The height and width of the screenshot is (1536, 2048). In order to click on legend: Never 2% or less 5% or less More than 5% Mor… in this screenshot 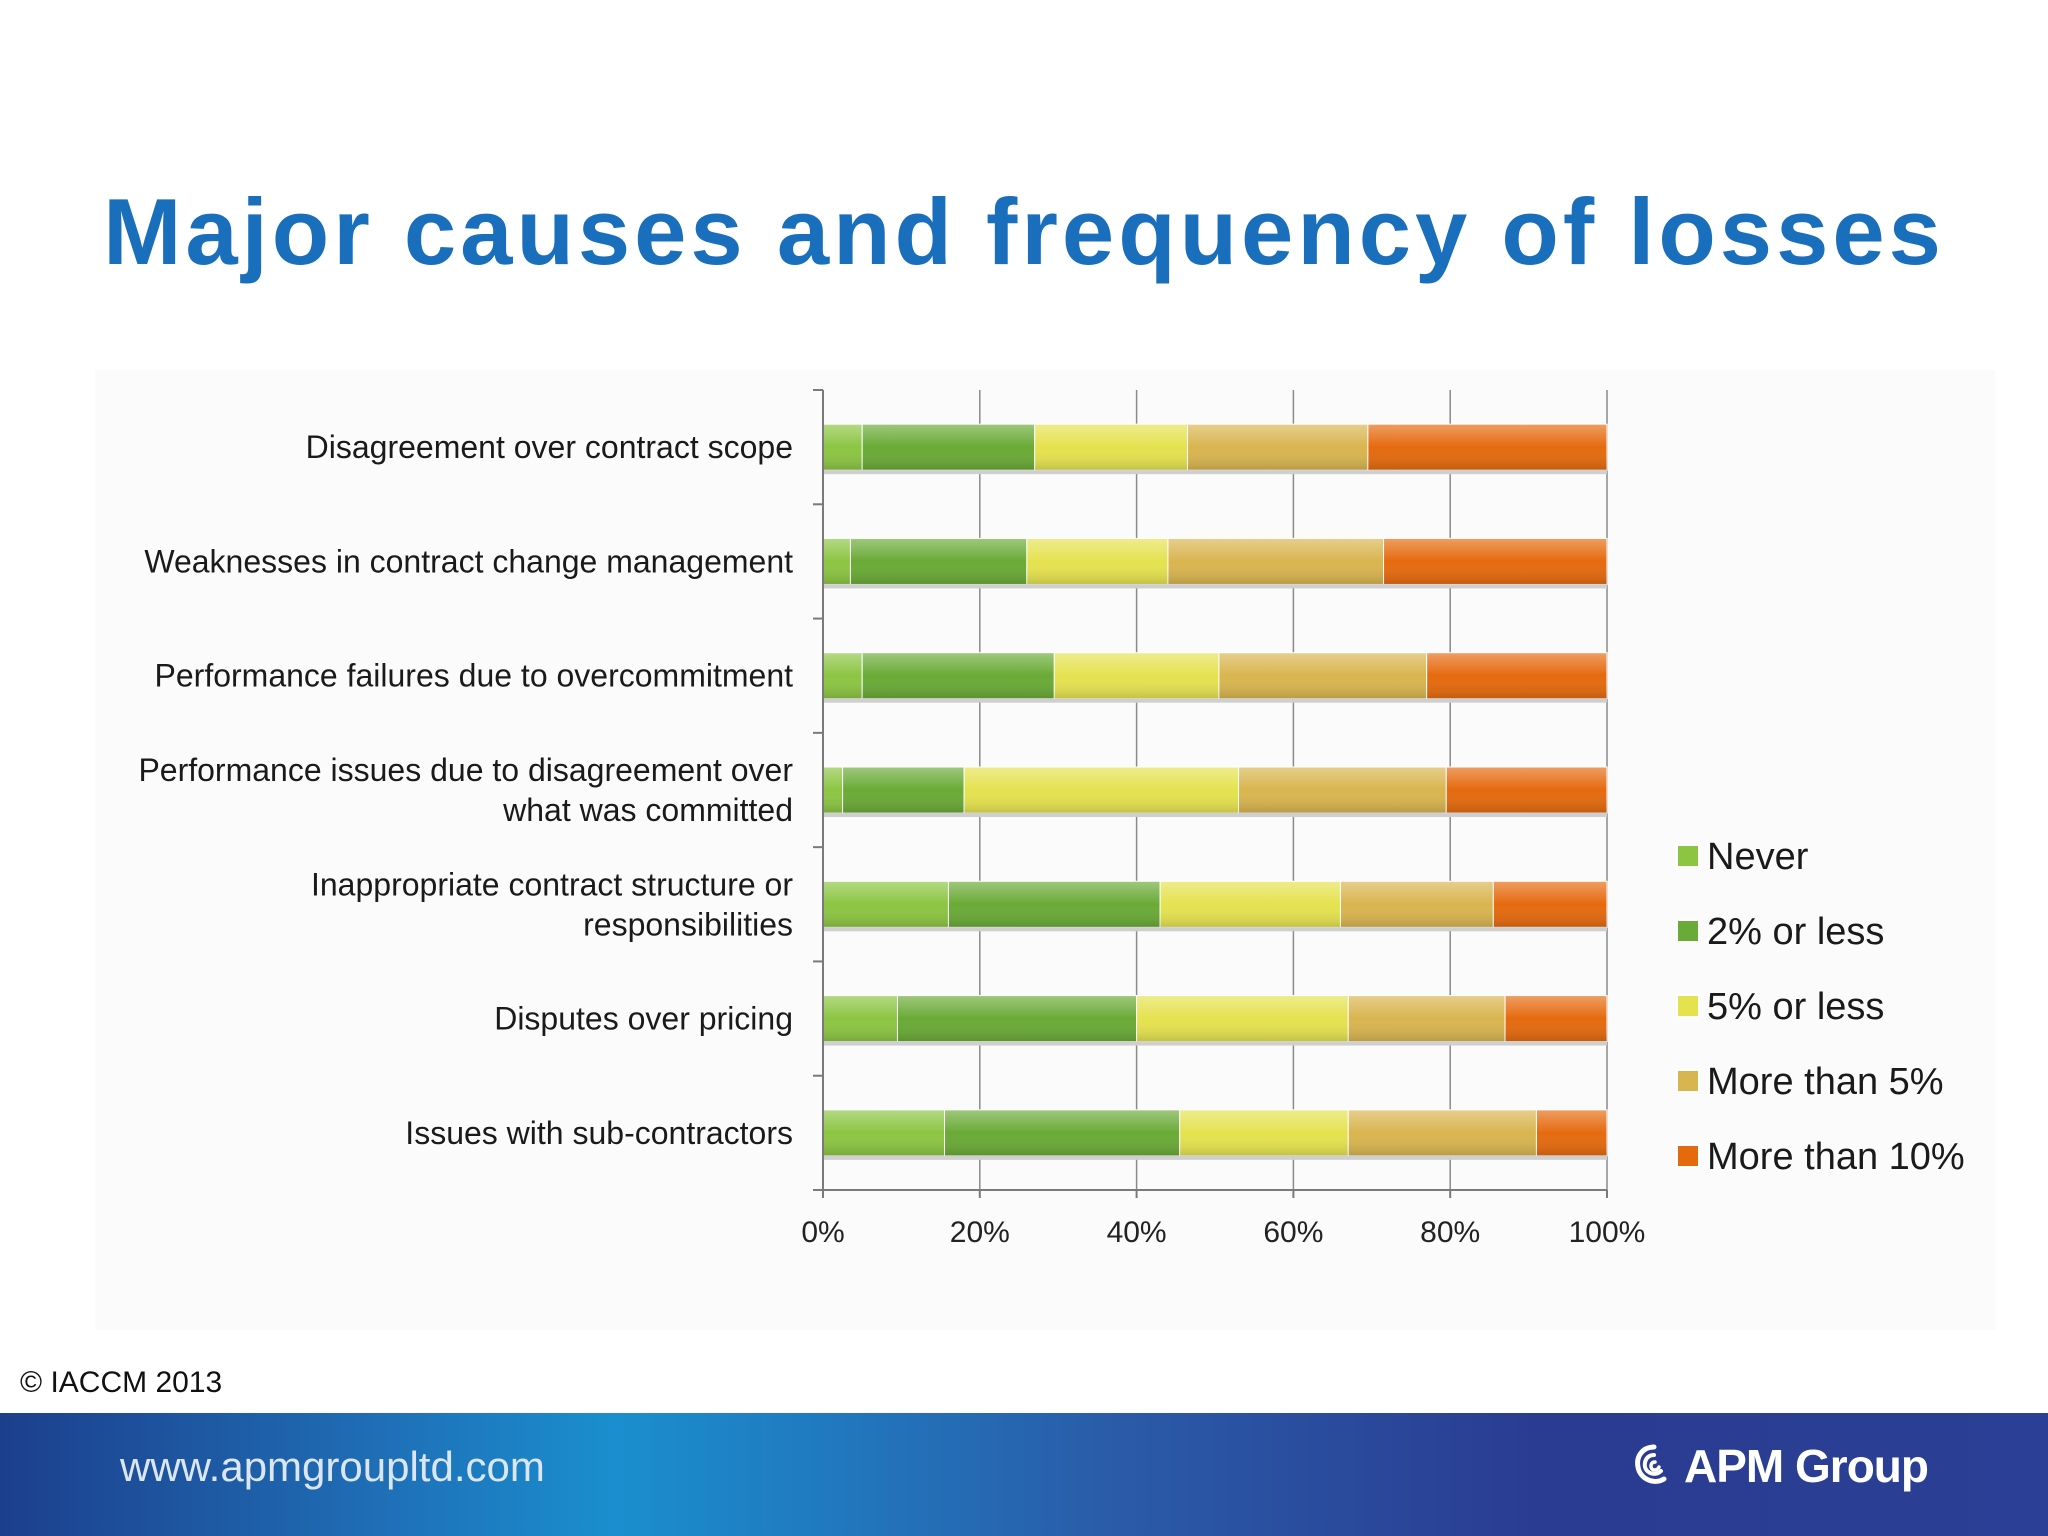, I will do `click(1820, 1007)`.